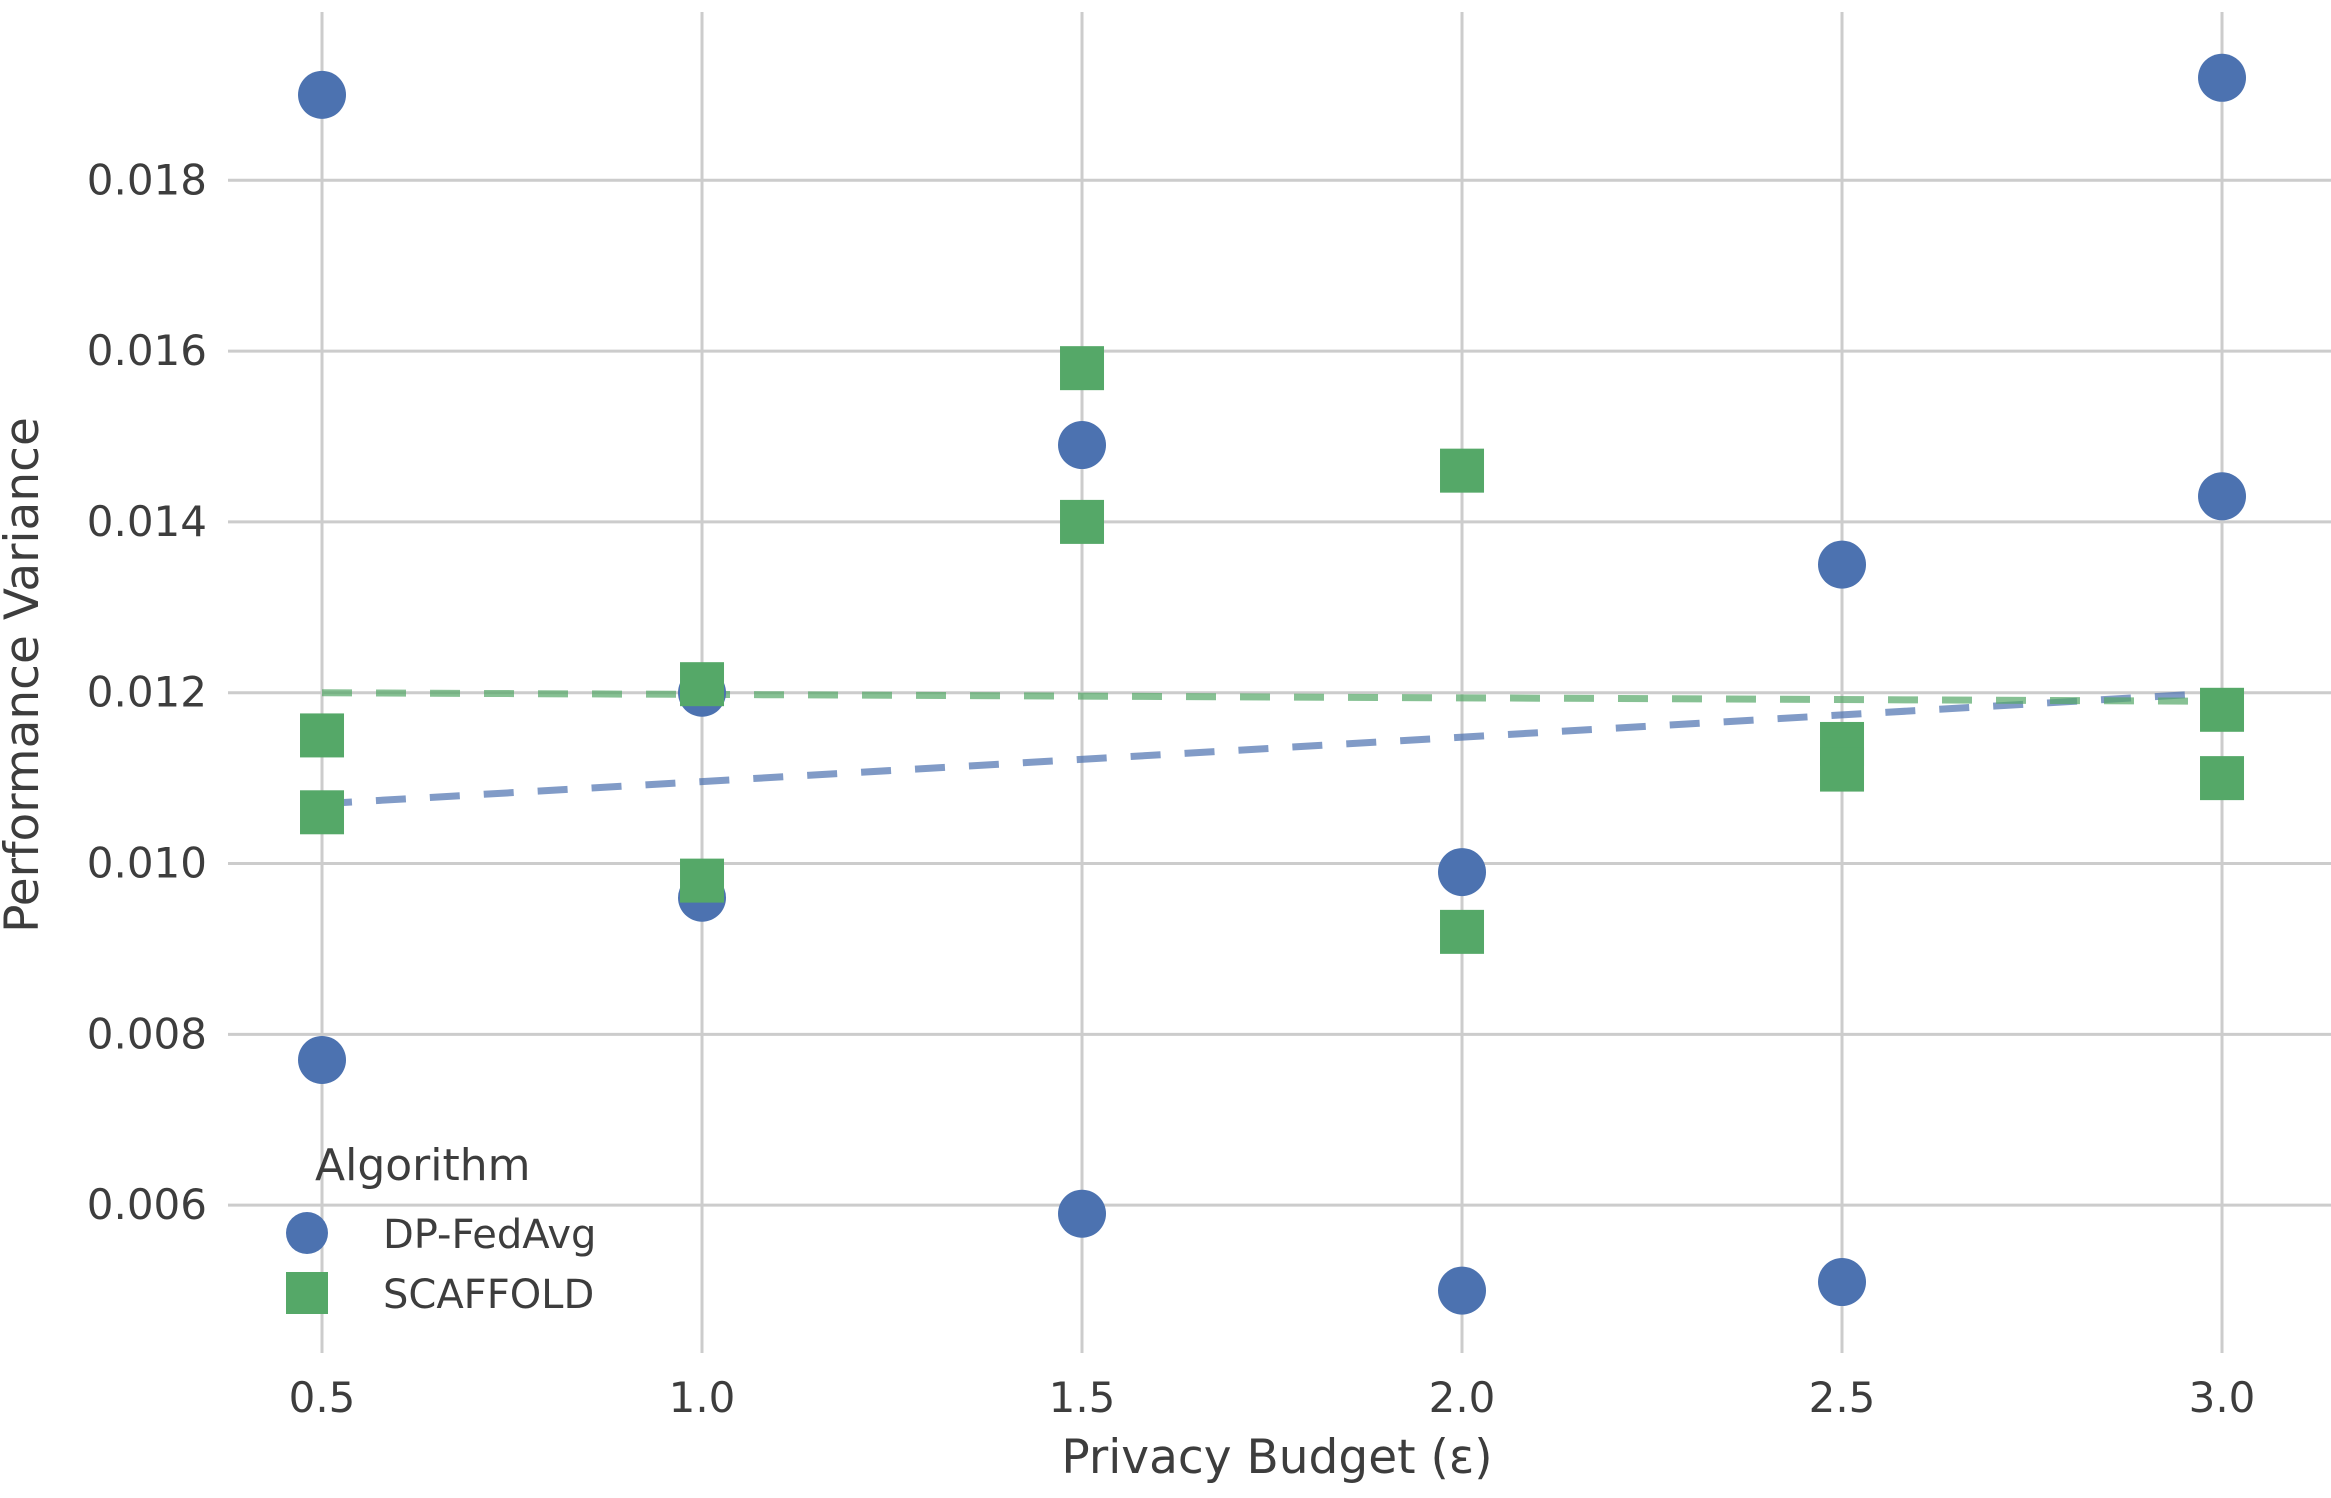  Describe the element at coordinates (147, 1204) in the screenshot. I see `y-tick-label: 0.006` at that location.